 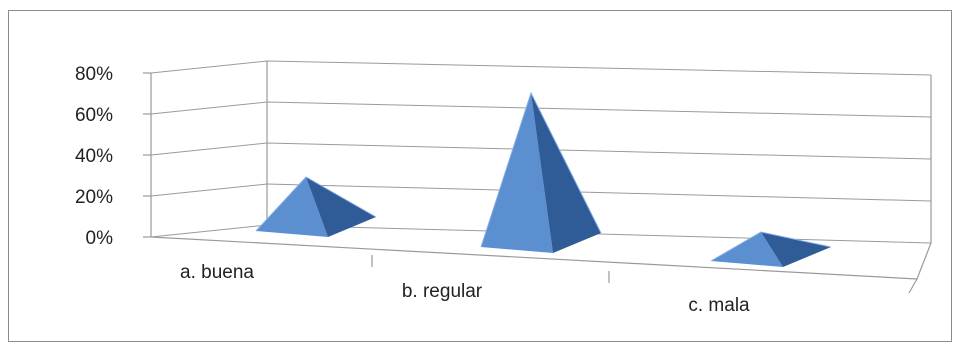 I want to click on y-tick-label: 20%, so click(x=94, y=197).